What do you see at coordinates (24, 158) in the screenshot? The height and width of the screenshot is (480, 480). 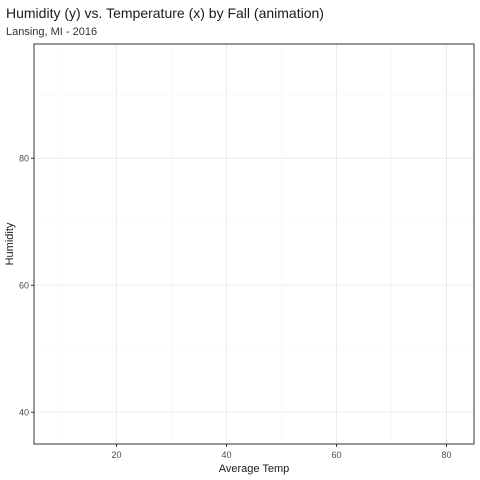 I see `y-tick-label: 80` at bounding box center [24, 158].